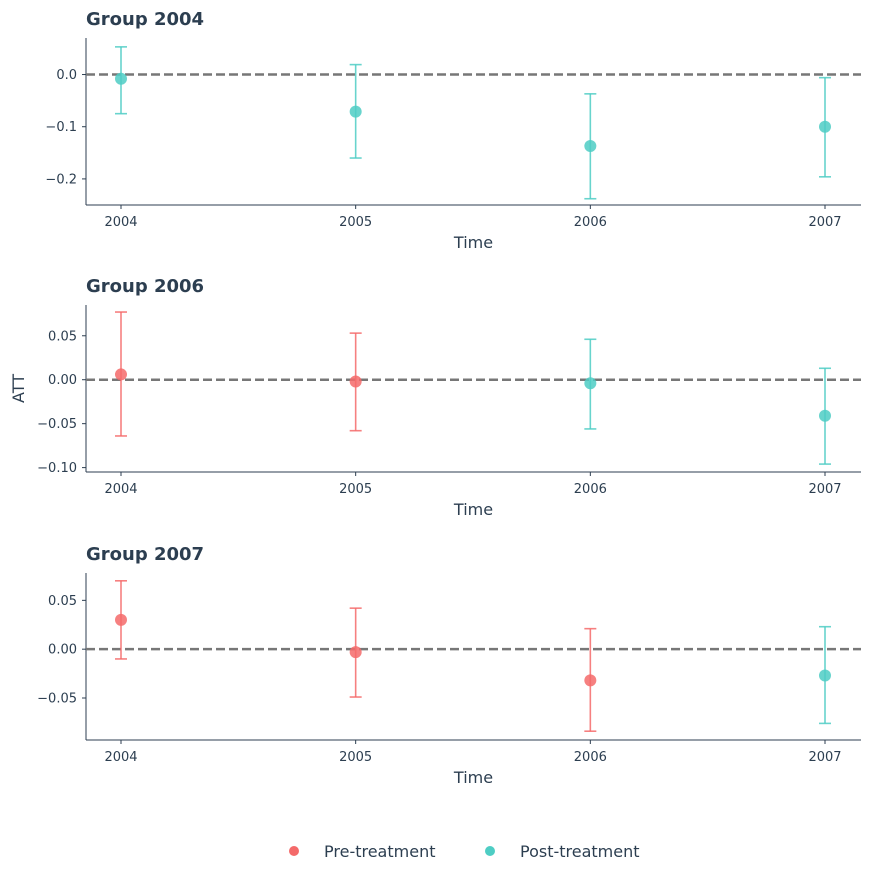 The width and height of the screenshot is (870, 877). Describe the element at coordinates (464, 851) in the screenshot. I see `legend: Pre-treatment Post-treatment` at that location.